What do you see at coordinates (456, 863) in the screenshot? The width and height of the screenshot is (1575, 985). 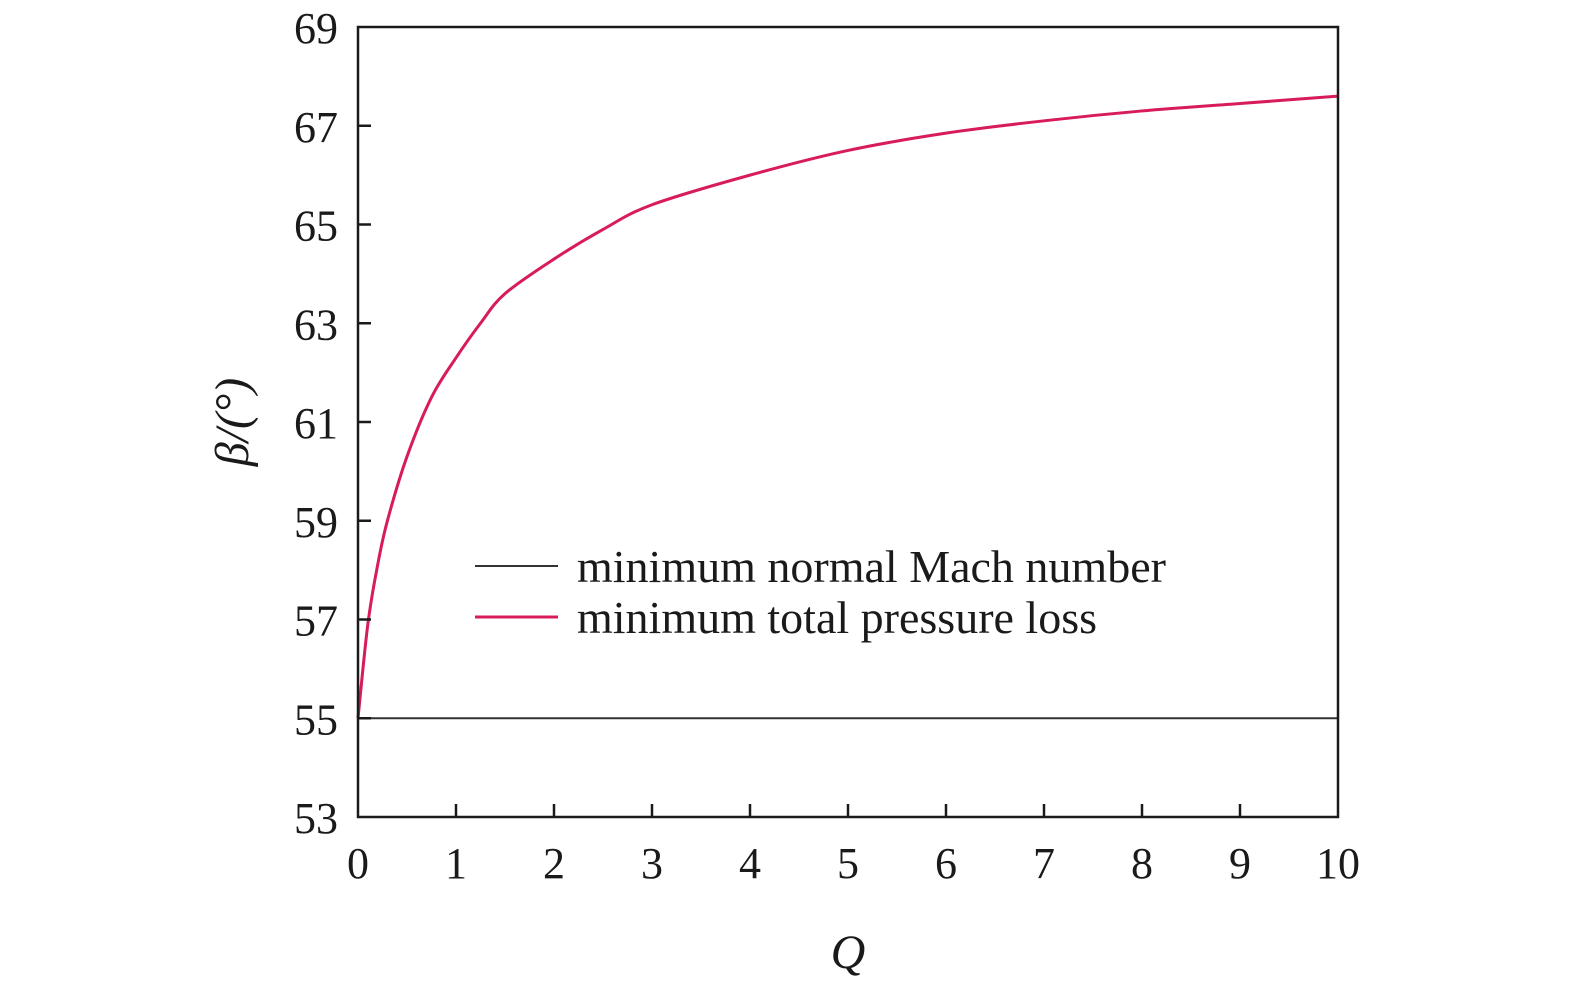 I see `x-tick-label: 1` at bounding box center [456, 863].